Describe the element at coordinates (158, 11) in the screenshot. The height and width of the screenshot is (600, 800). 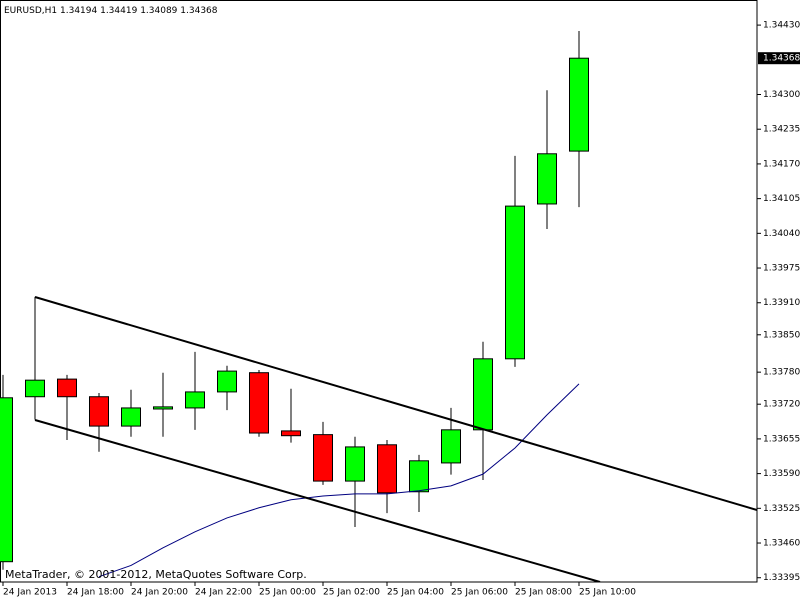
I see `header-low: 1.34089` at that location.